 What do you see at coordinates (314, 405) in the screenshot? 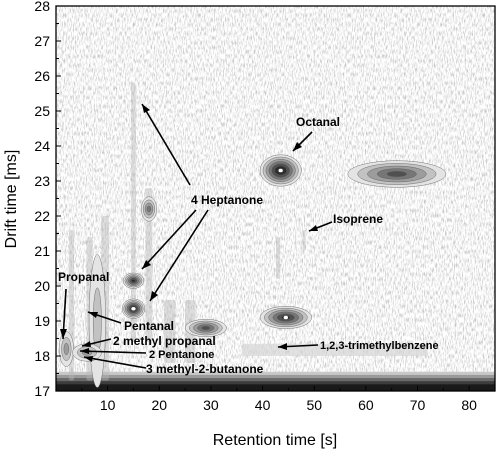
I see `x-tick-label: 50` at bounding box center [314, 405].